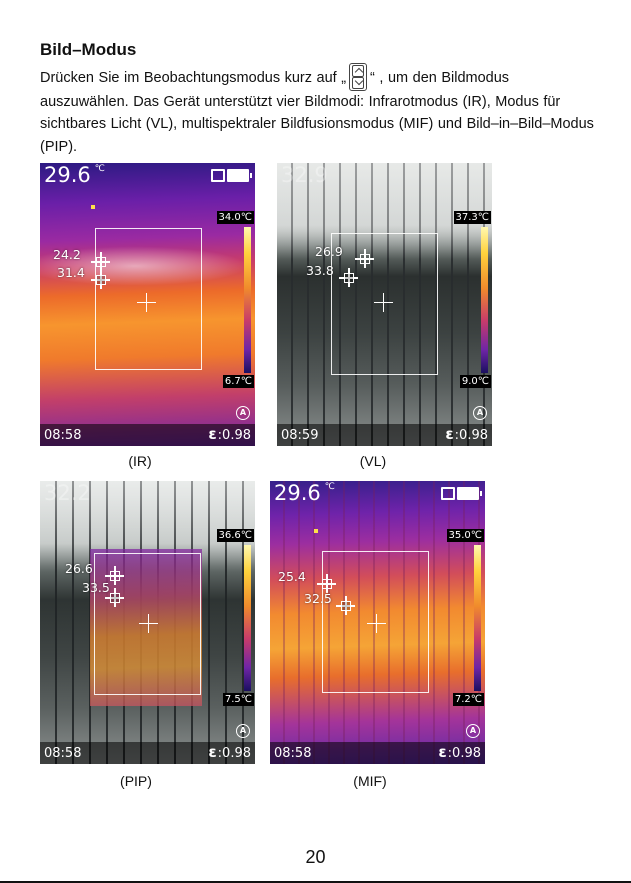  I want to click on scale-max-temp: 36.6℃, so click(235, 535).